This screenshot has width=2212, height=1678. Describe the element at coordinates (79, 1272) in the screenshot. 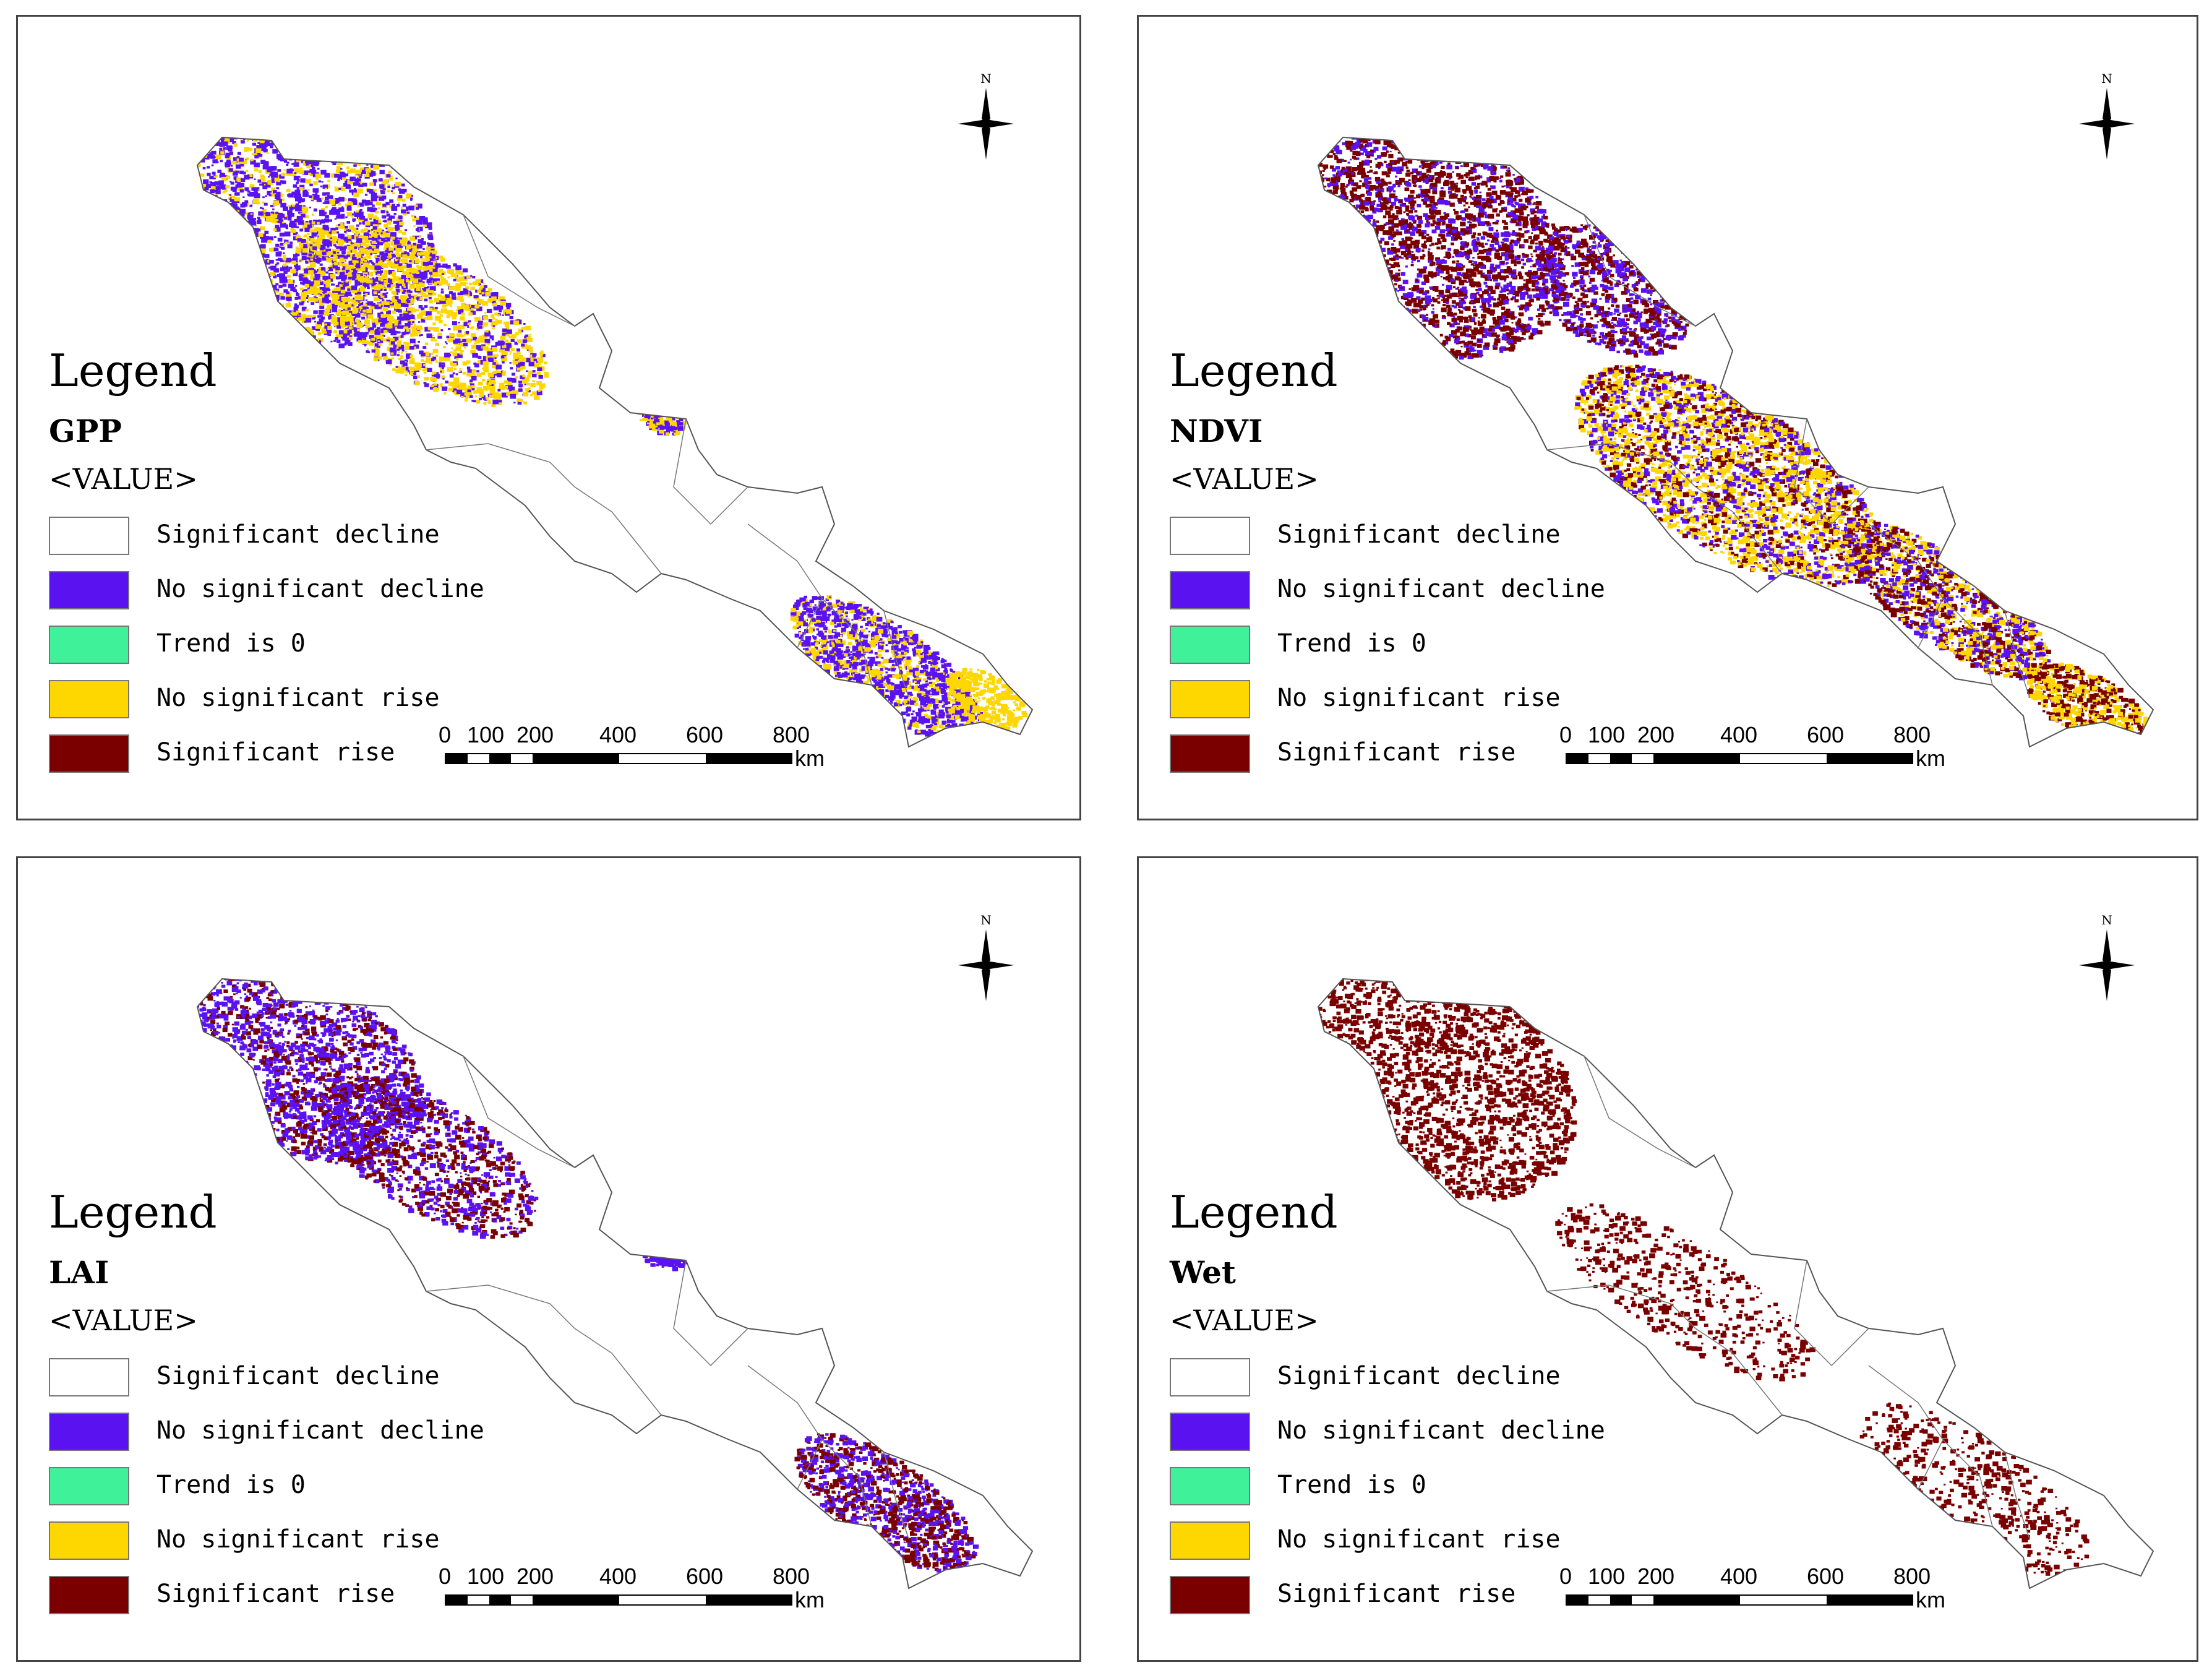

I see `legend-variable: LAI` at that location.